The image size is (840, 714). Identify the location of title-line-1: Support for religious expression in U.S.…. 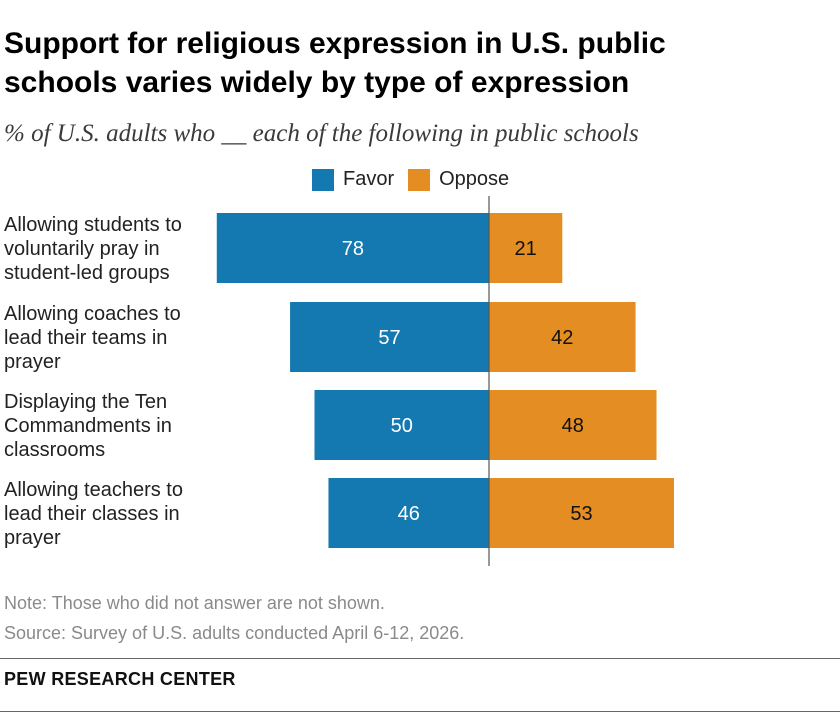
(335, 43).